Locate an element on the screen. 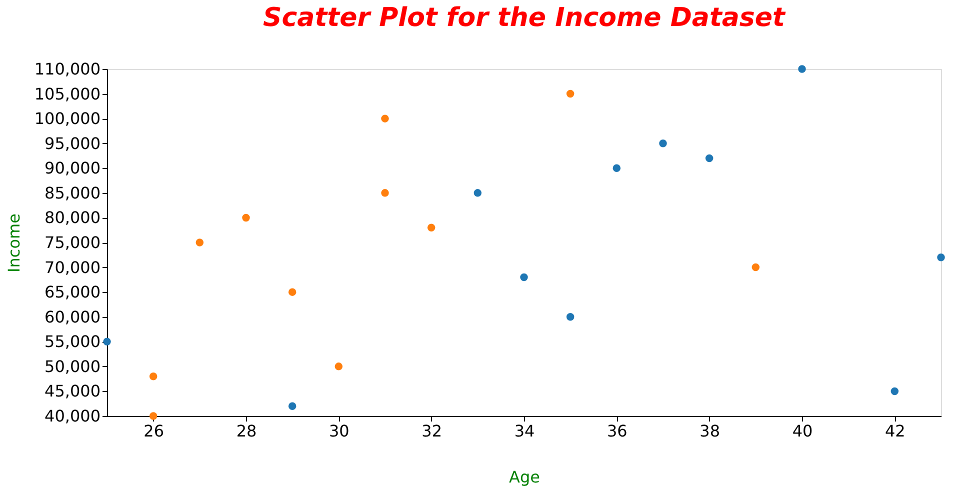 The image size is (960, 500). x-tick-label: 32 is located at coordinates (432, 431).